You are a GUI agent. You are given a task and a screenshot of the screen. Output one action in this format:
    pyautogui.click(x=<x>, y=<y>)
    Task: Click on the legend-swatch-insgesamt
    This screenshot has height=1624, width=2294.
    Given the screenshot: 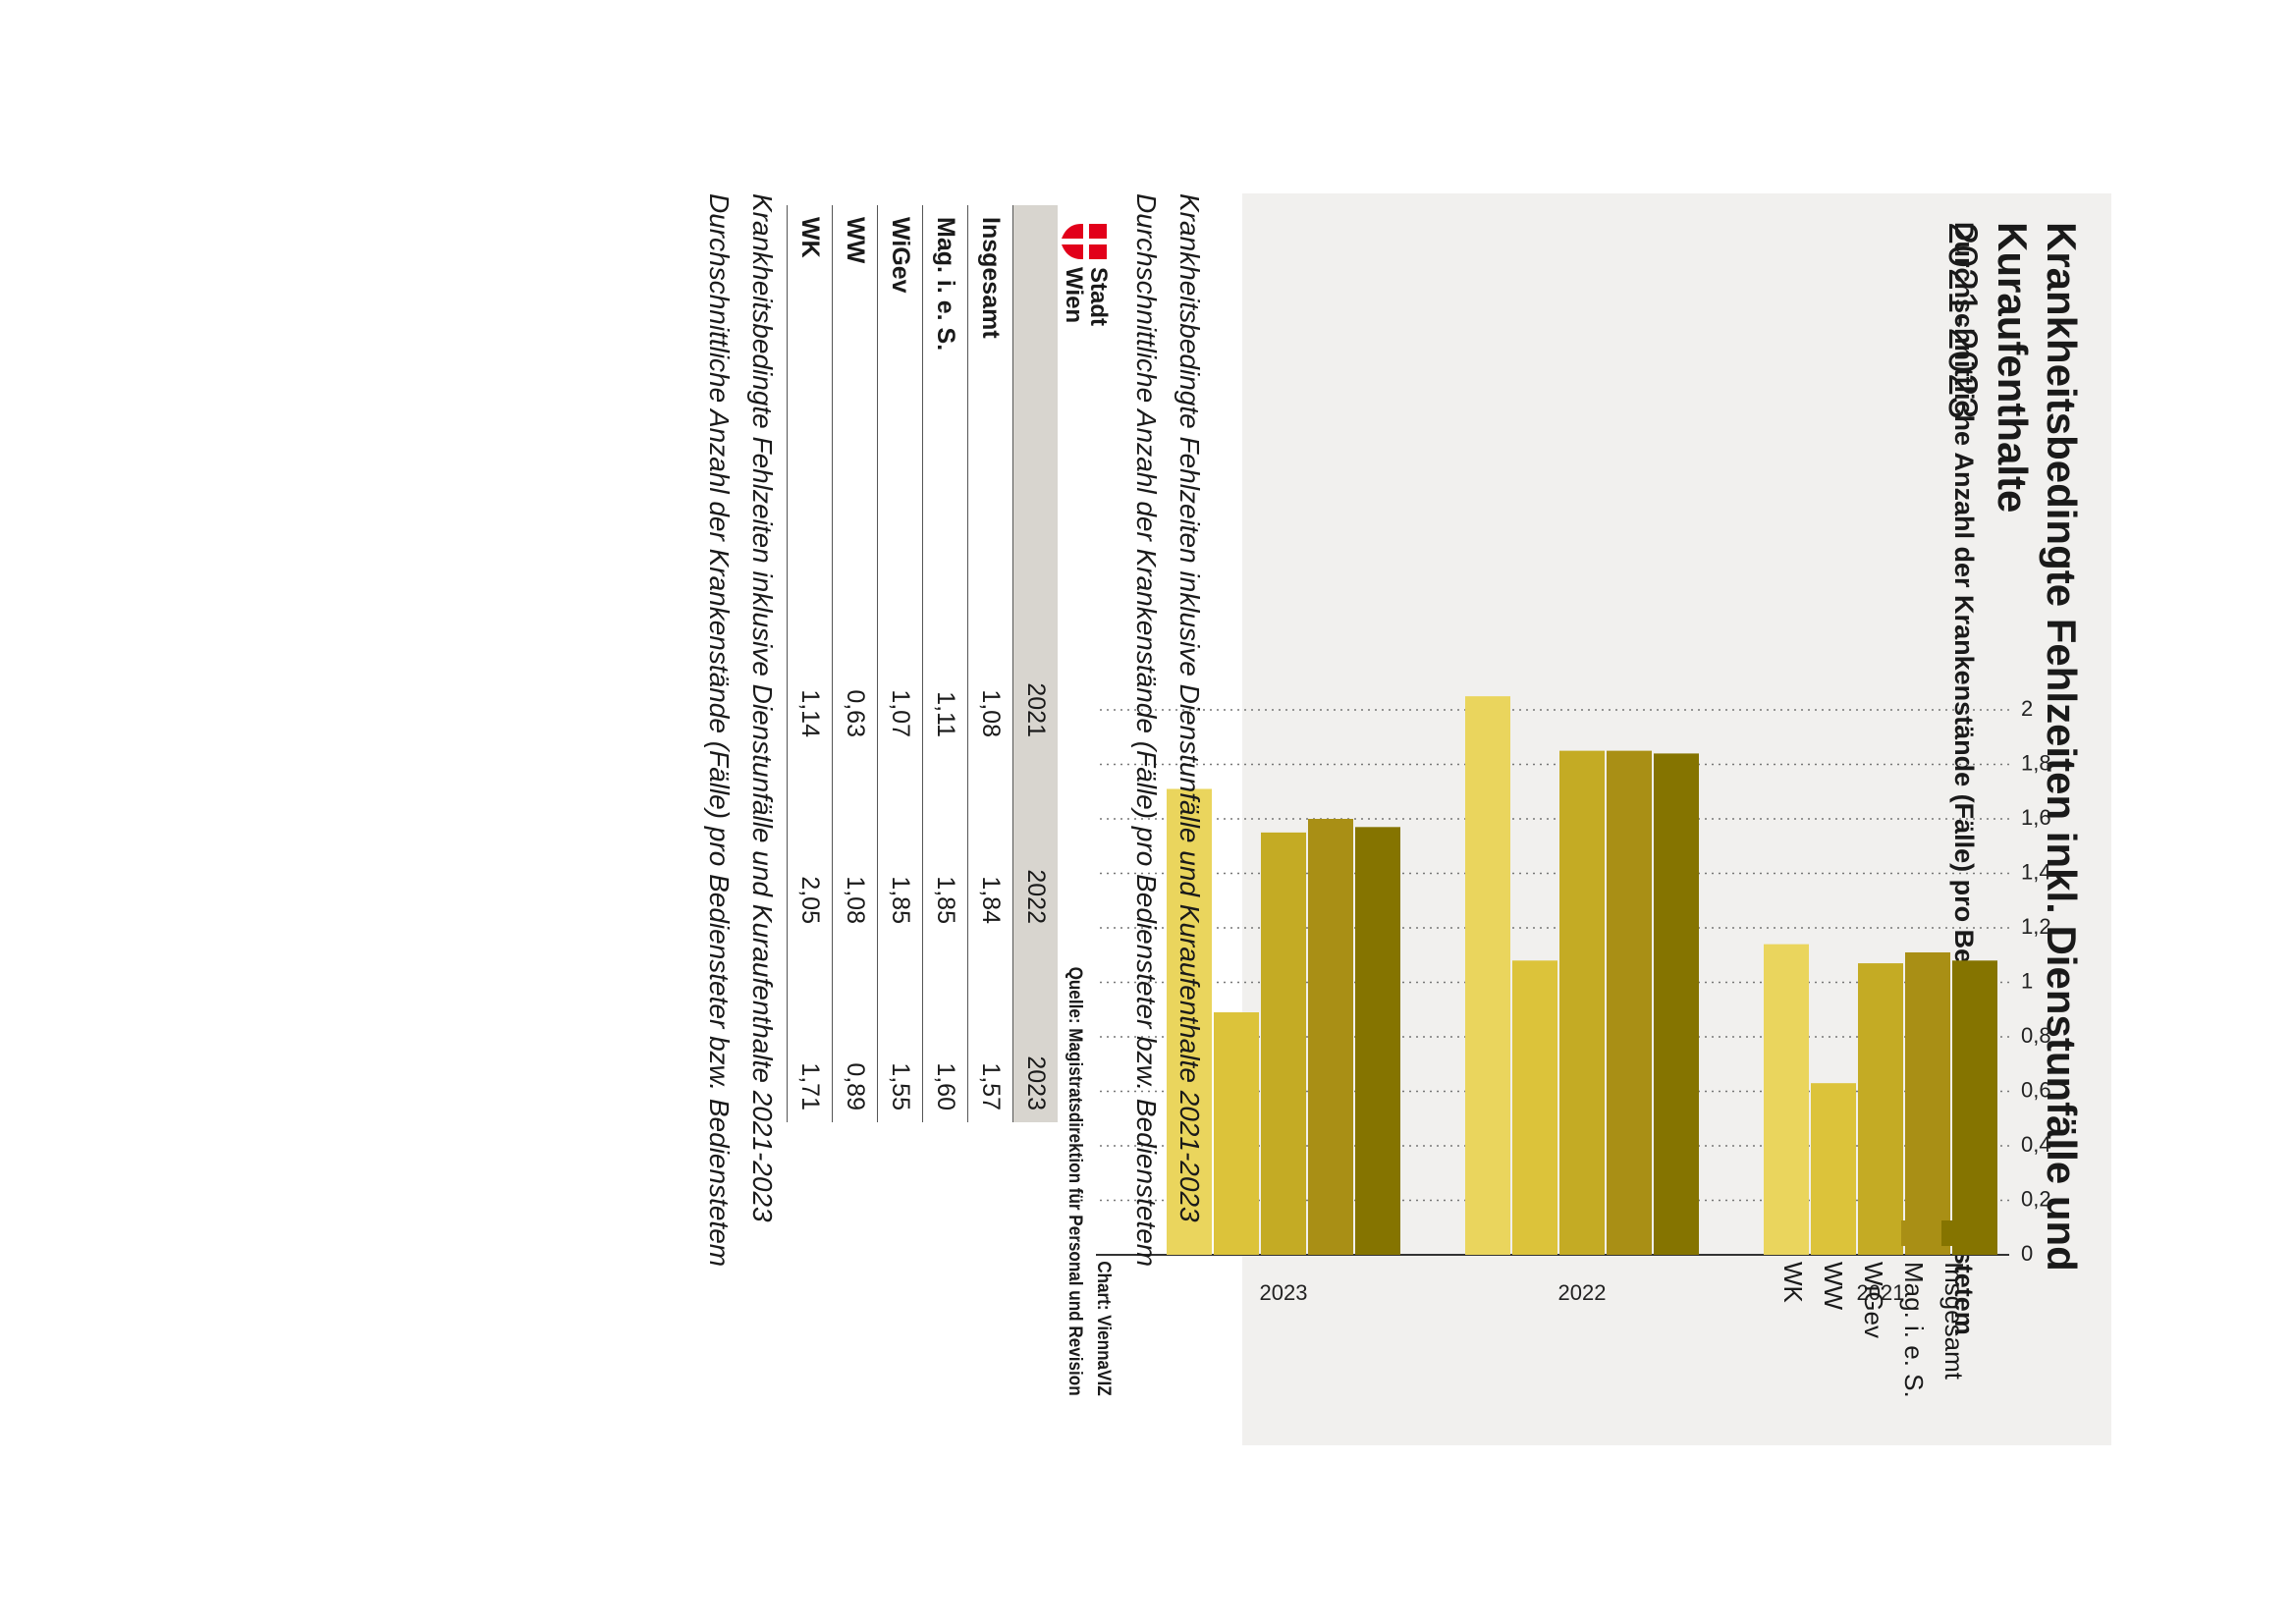 What is the action you would take?
    pyautogui.click(x=1954, y=1233)
    